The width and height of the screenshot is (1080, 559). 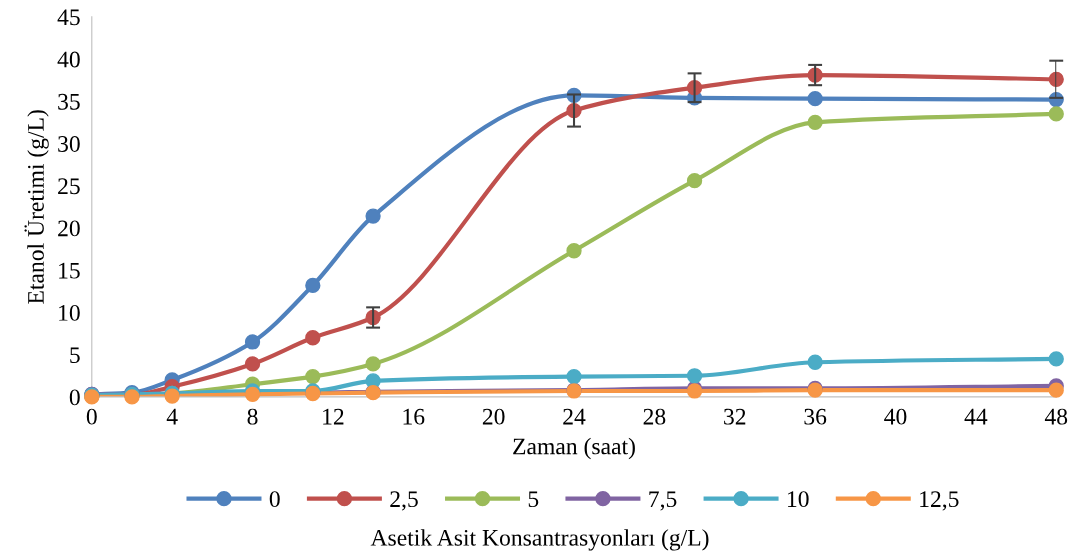 I want to click on y-tick-label: 20, so click(x=69, y=228).